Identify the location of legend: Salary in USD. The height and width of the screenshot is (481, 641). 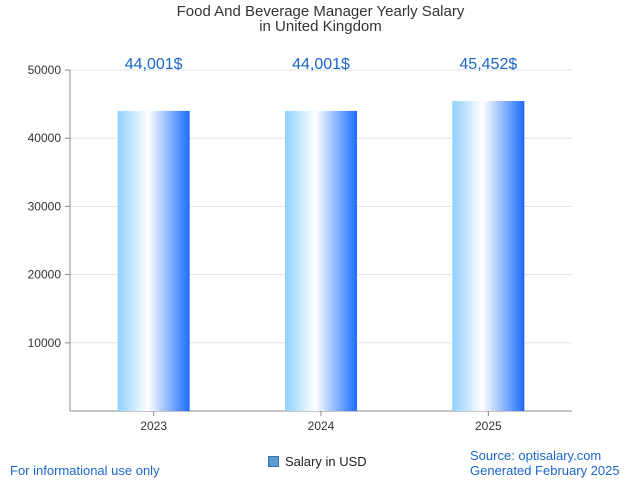
(317, 461).